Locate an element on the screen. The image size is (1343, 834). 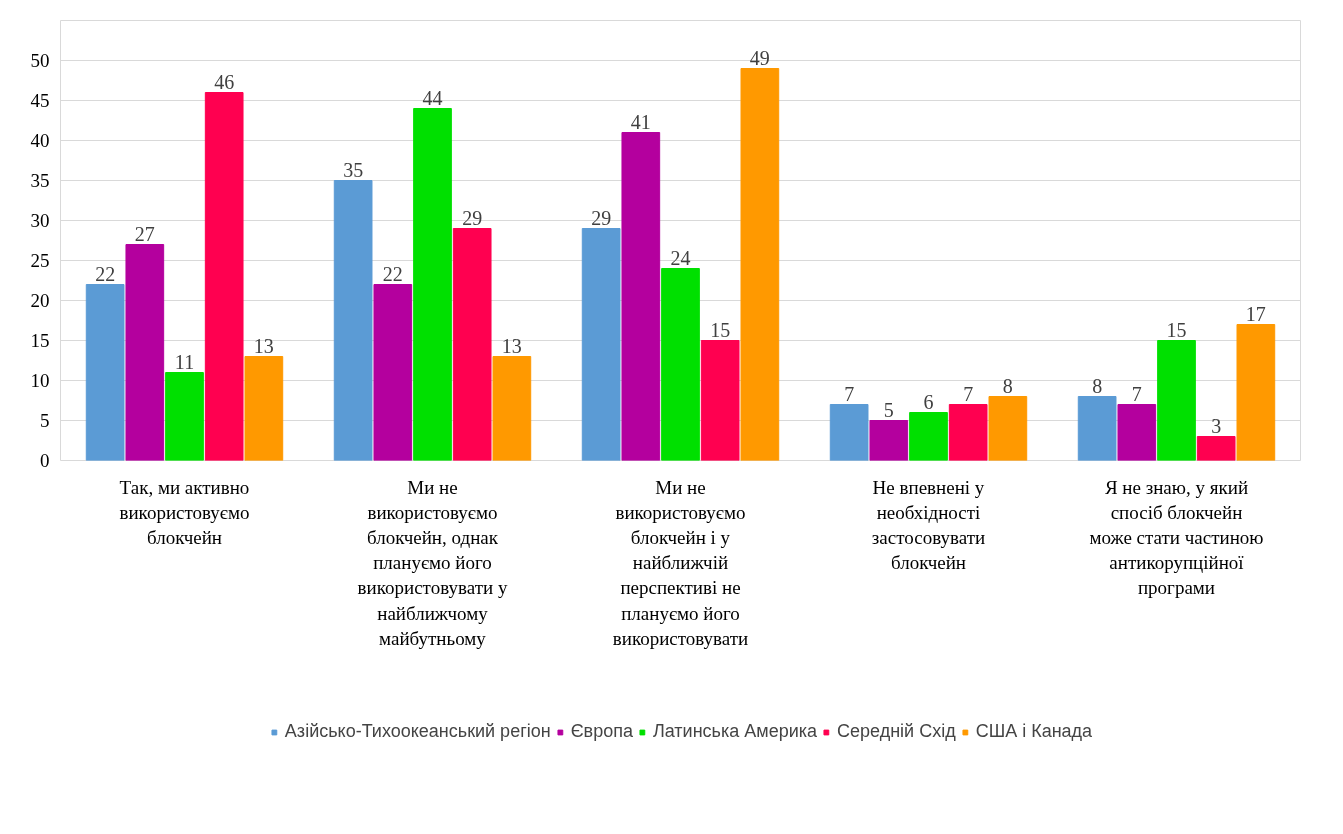
data-label: 46 is located at coordinates (224, 81).